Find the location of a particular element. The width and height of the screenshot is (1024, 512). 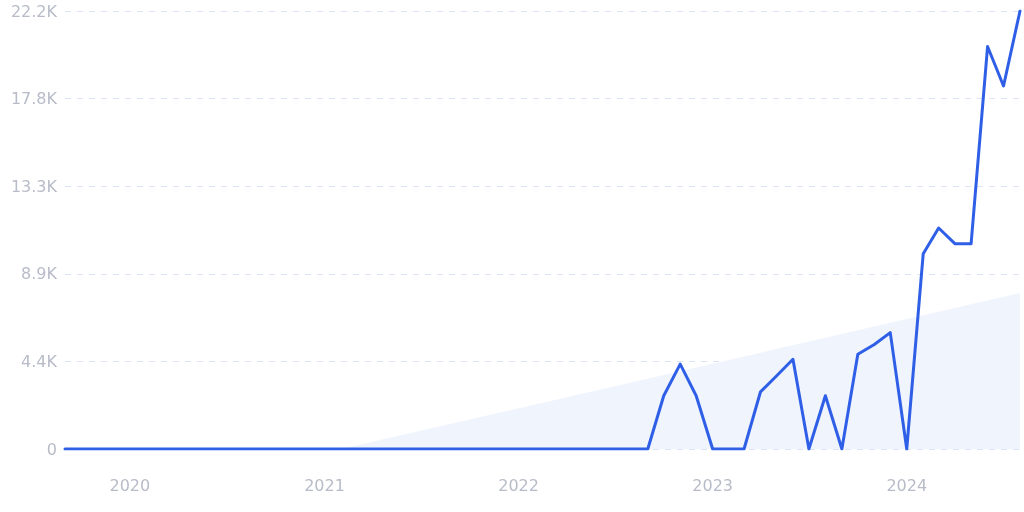

x-tick-label: 2022 is located at coordinates (518, 485).